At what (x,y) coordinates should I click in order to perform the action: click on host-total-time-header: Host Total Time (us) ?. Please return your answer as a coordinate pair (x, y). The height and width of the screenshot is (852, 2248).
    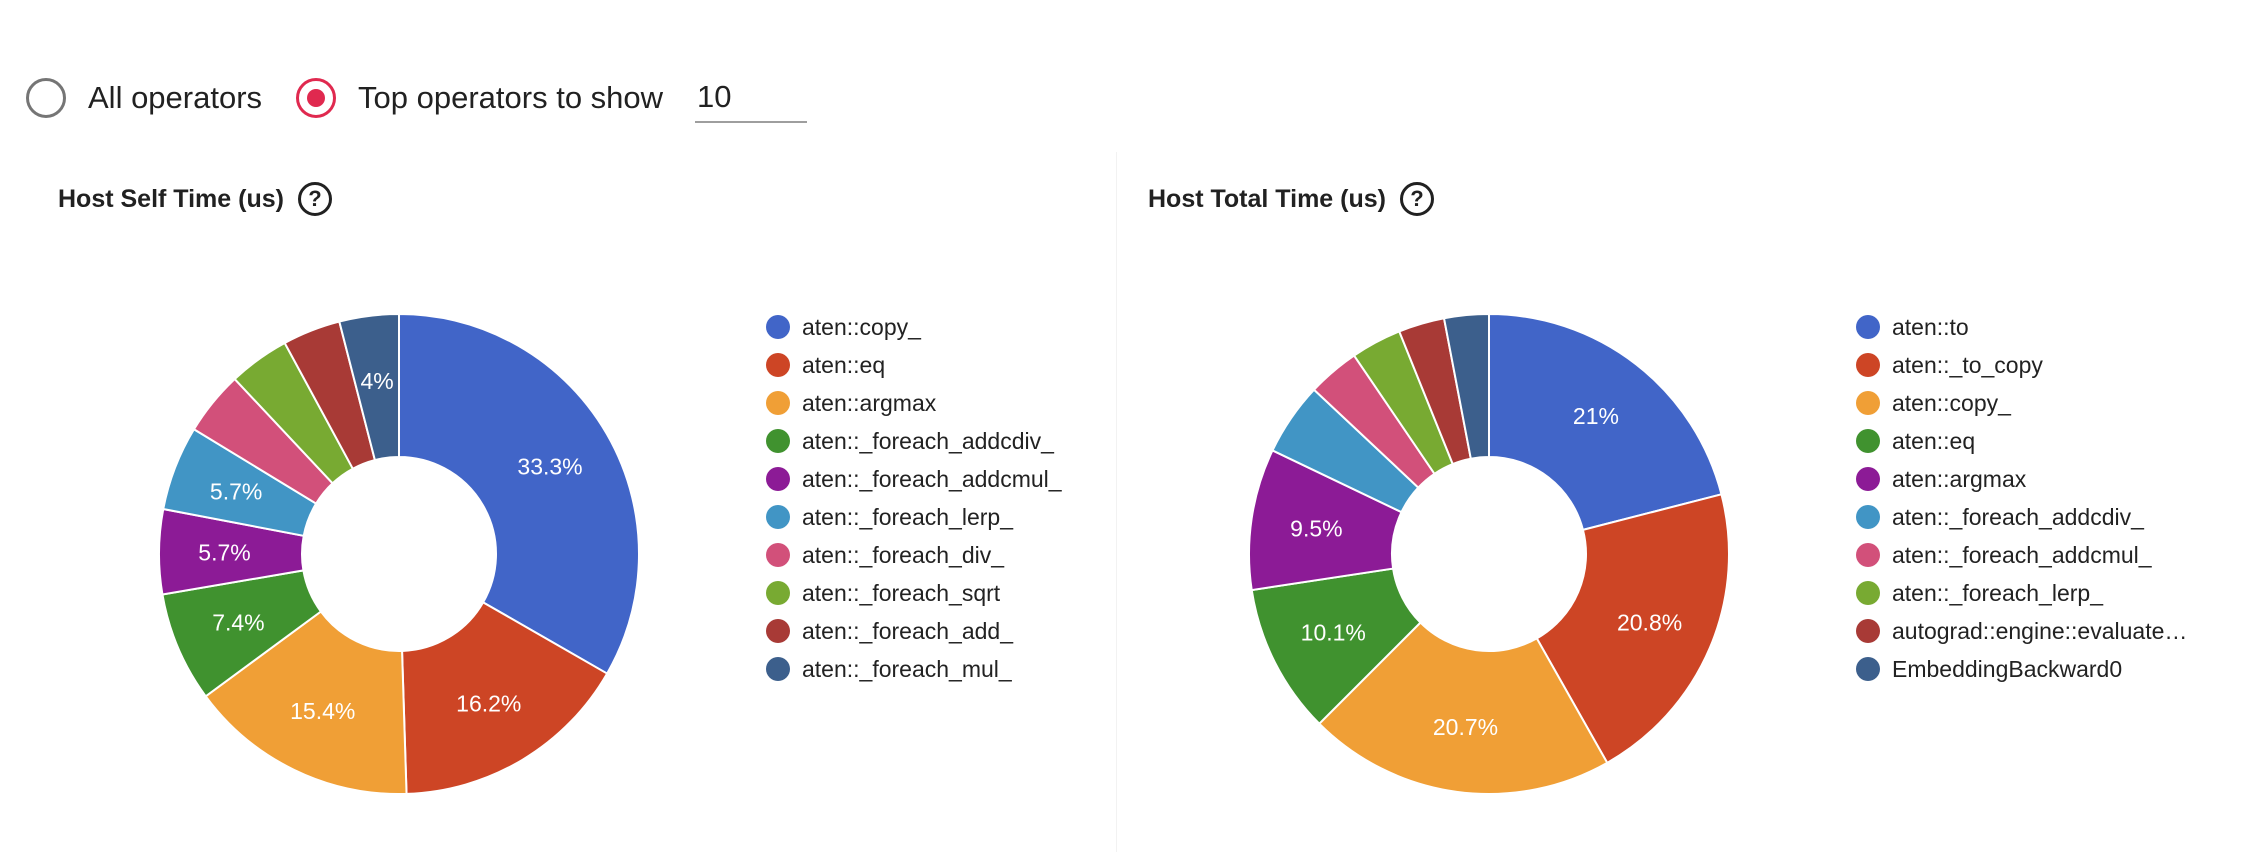
    Looking at the image, I should click on (1291, 199).